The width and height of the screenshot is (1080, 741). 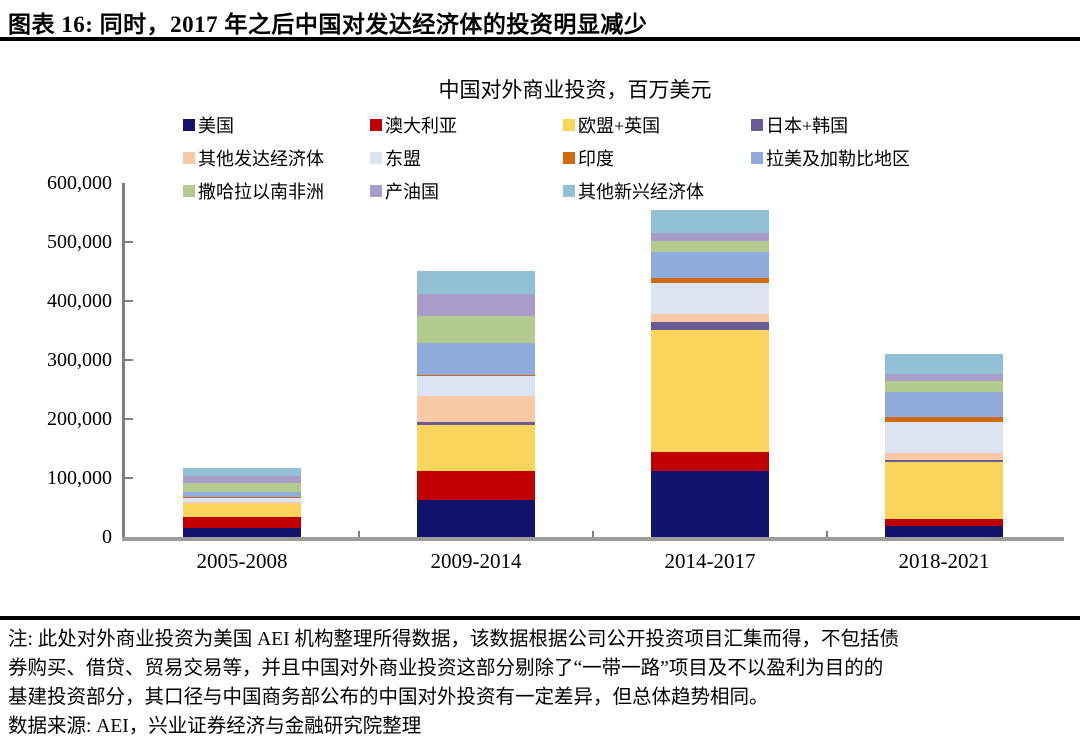 I want to click on legend-item: 其他新兴经济体, so click(x=657, y=191).